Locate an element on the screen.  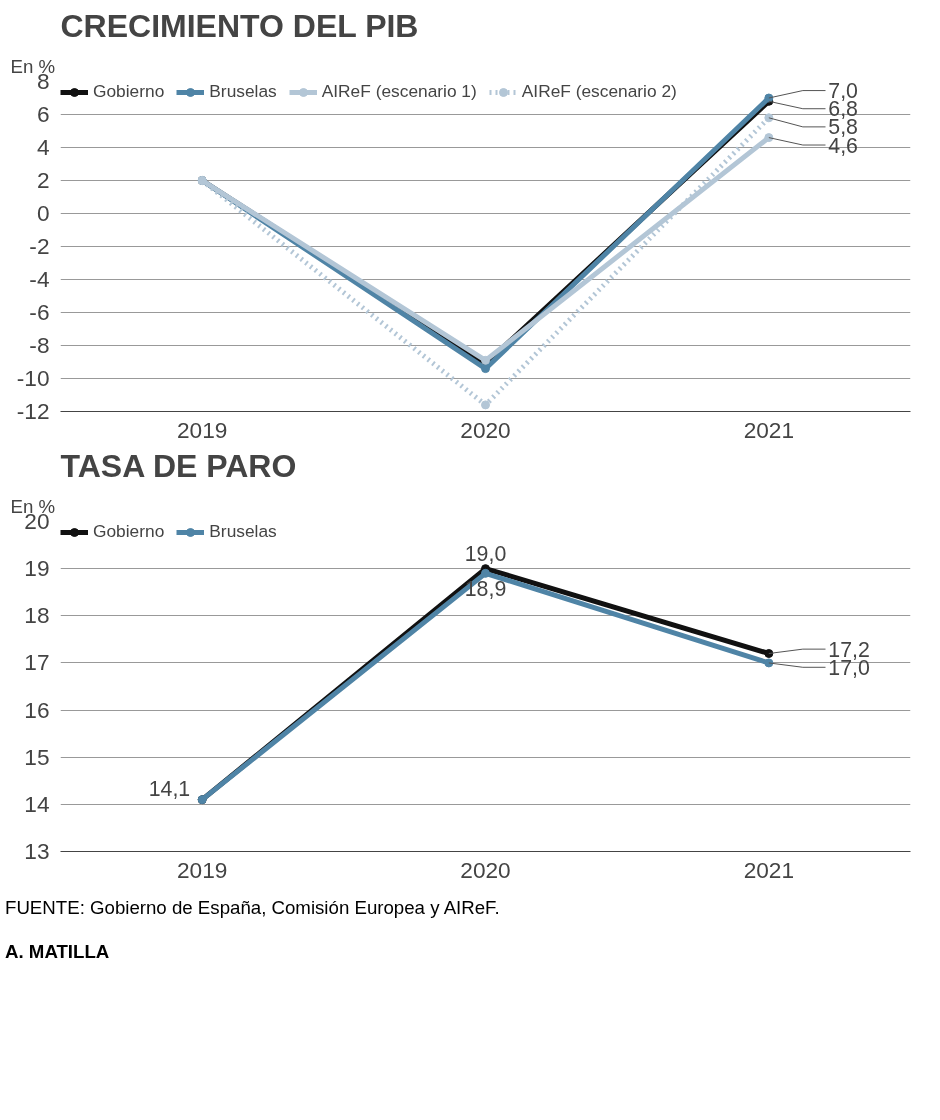
y-tick-label: 6 is located at coordinates (43, 114).